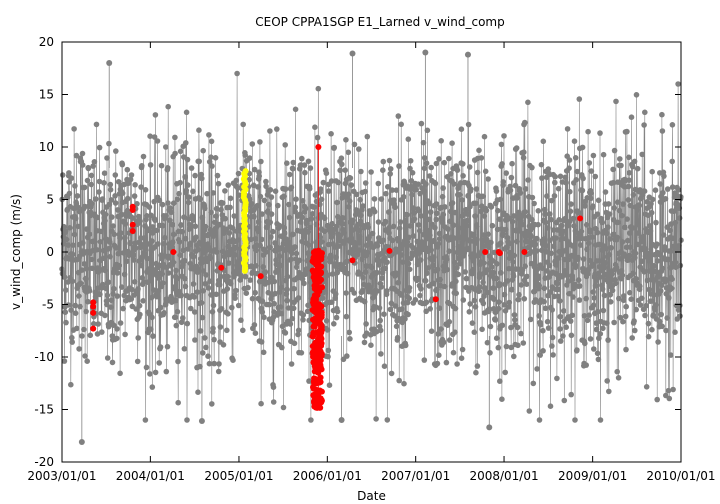  Describe the element at coordinates (314, 371) in the screenshot. I see `data-point-red-cluster` at that location.